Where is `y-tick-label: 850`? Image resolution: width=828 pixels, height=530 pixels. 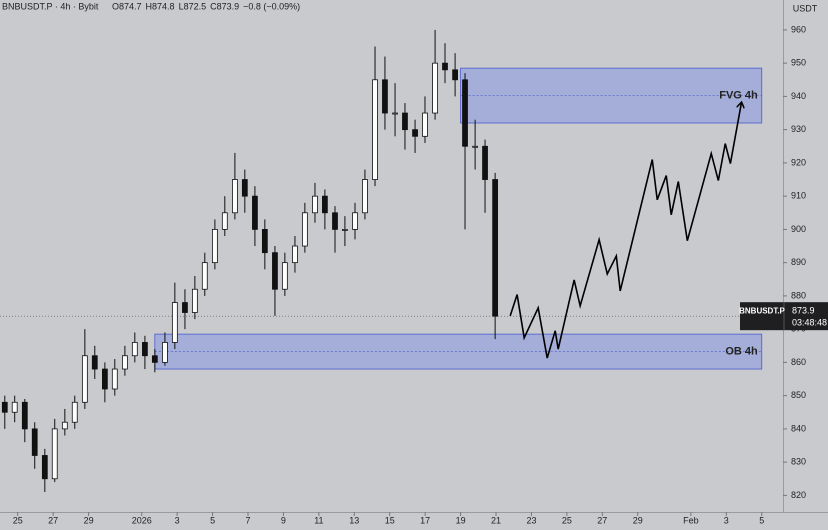 y-tick-label: 850 is located at coordinates (798, 395).